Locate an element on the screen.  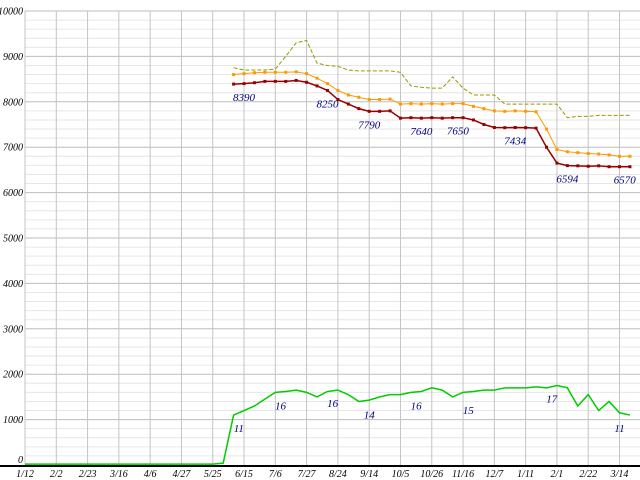
point-label: 6594 is located at coordinates (567, 180).